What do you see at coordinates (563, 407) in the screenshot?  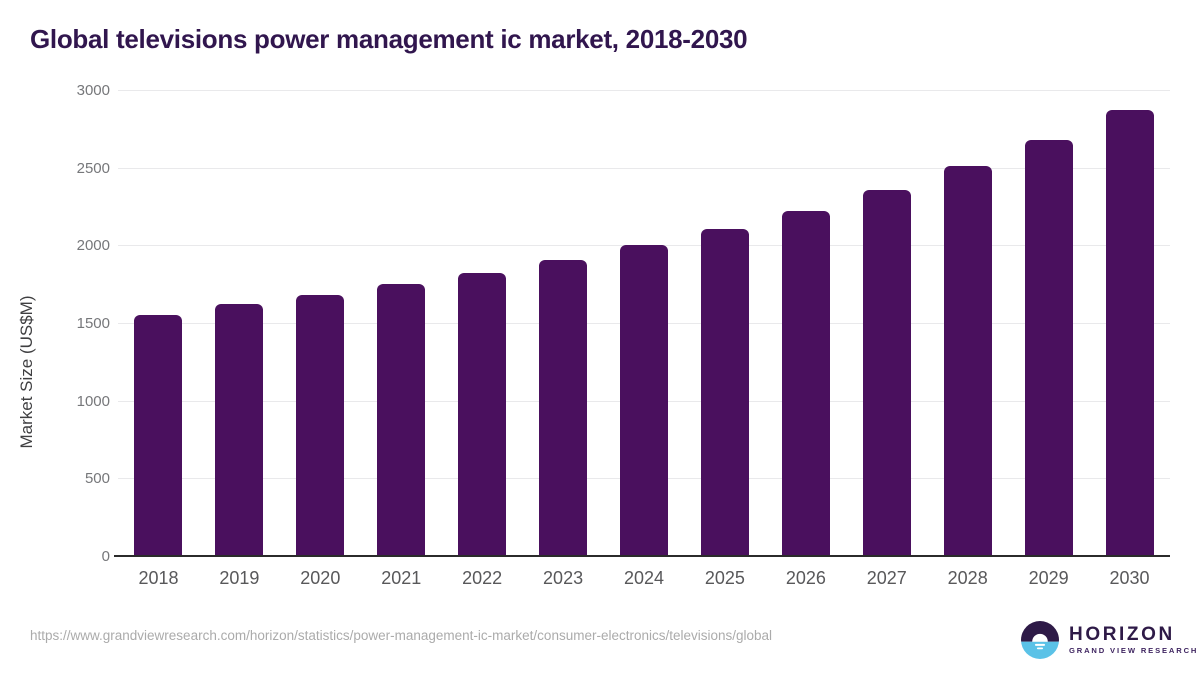 I see `bar-2023` at bounding box center [563, 407].